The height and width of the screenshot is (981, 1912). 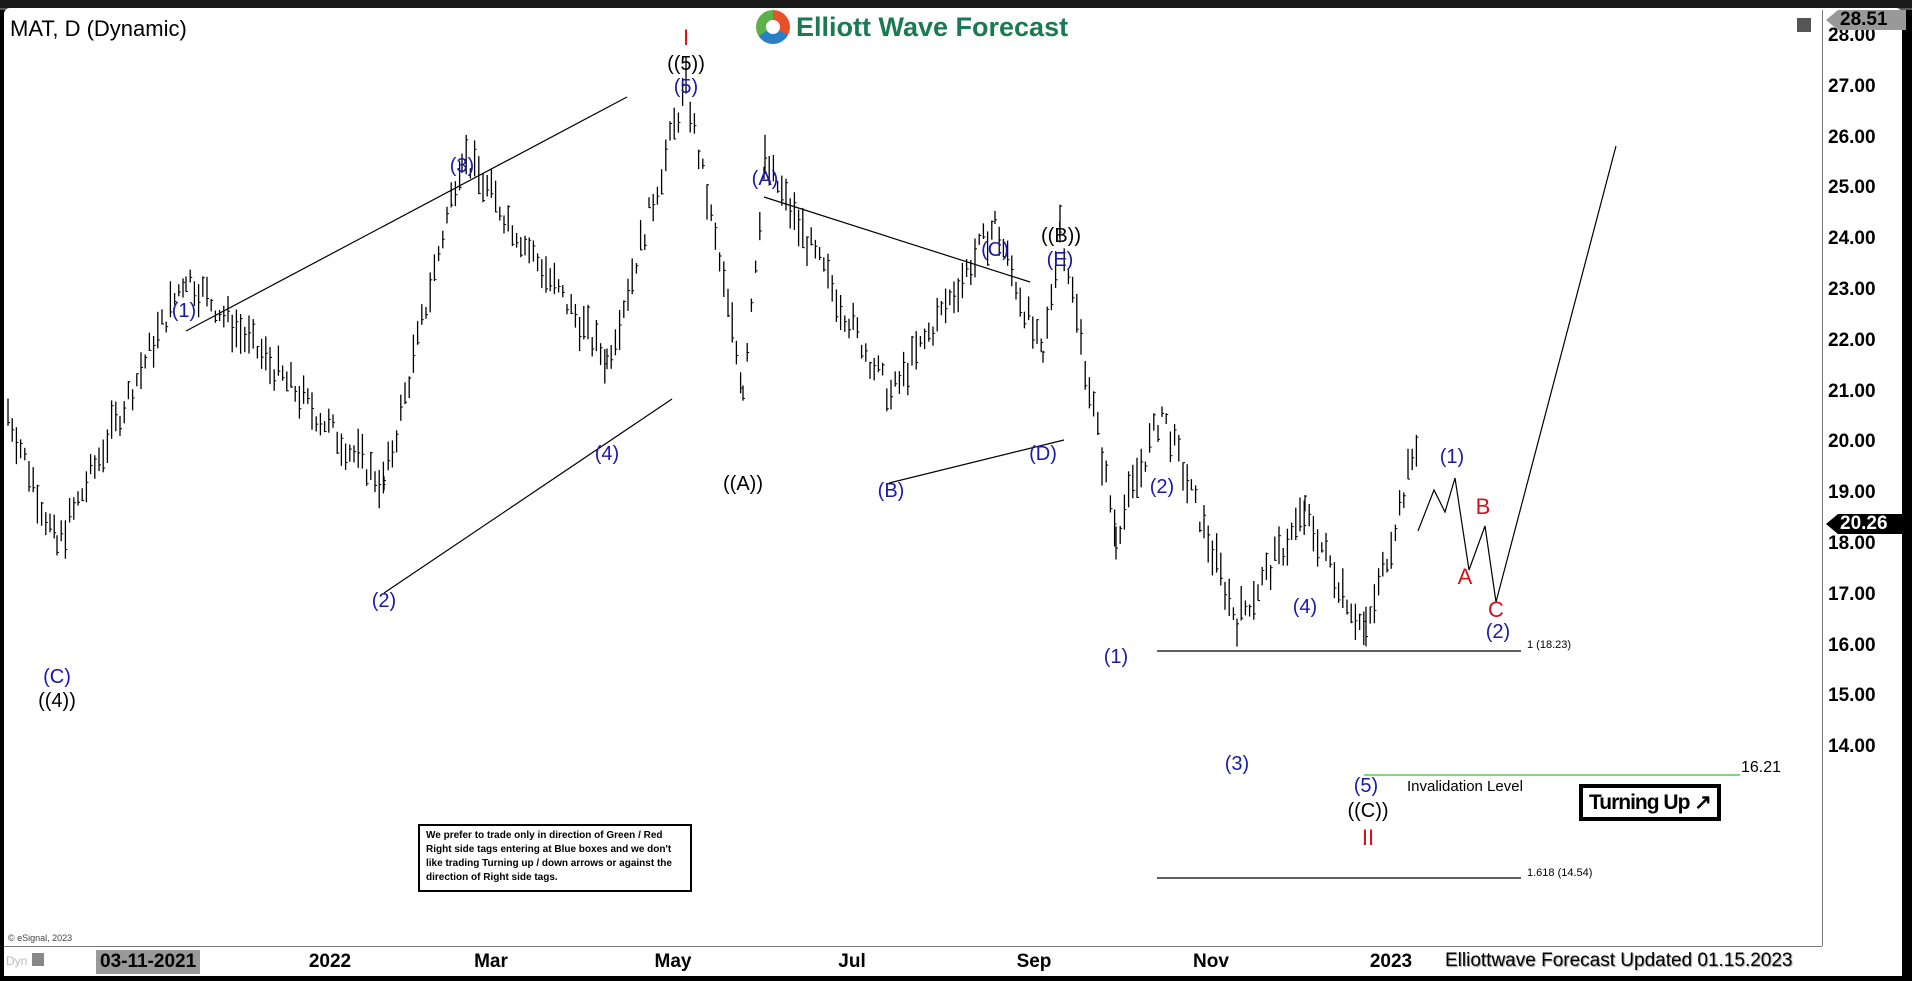 What do you see at coordinates (1619, 960) in the screenshot?
I see `updated-label: Elliottwave Forecast Updated 01.15.2023` at bounding box center [1619, 960].